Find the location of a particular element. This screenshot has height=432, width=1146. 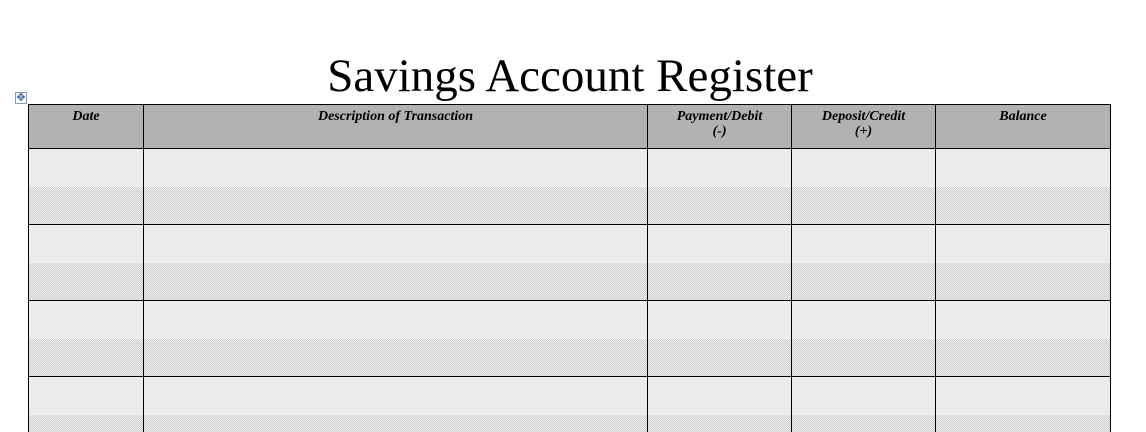

table-row is located at coordinates (569, 404).